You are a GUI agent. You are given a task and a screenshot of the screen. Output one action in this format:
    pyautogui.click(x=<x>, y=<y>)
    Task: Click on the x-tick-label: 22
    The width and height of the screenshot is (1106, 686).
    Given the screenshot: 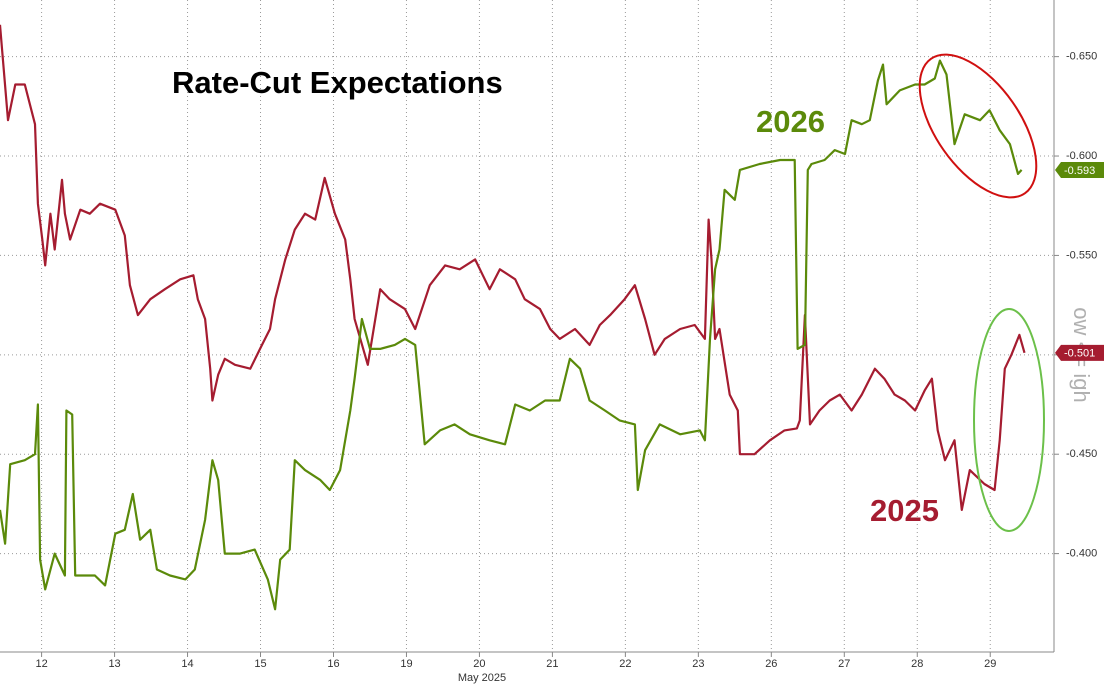 What is the action you would take?
    pyautogui.click(x=625, y=664)
    